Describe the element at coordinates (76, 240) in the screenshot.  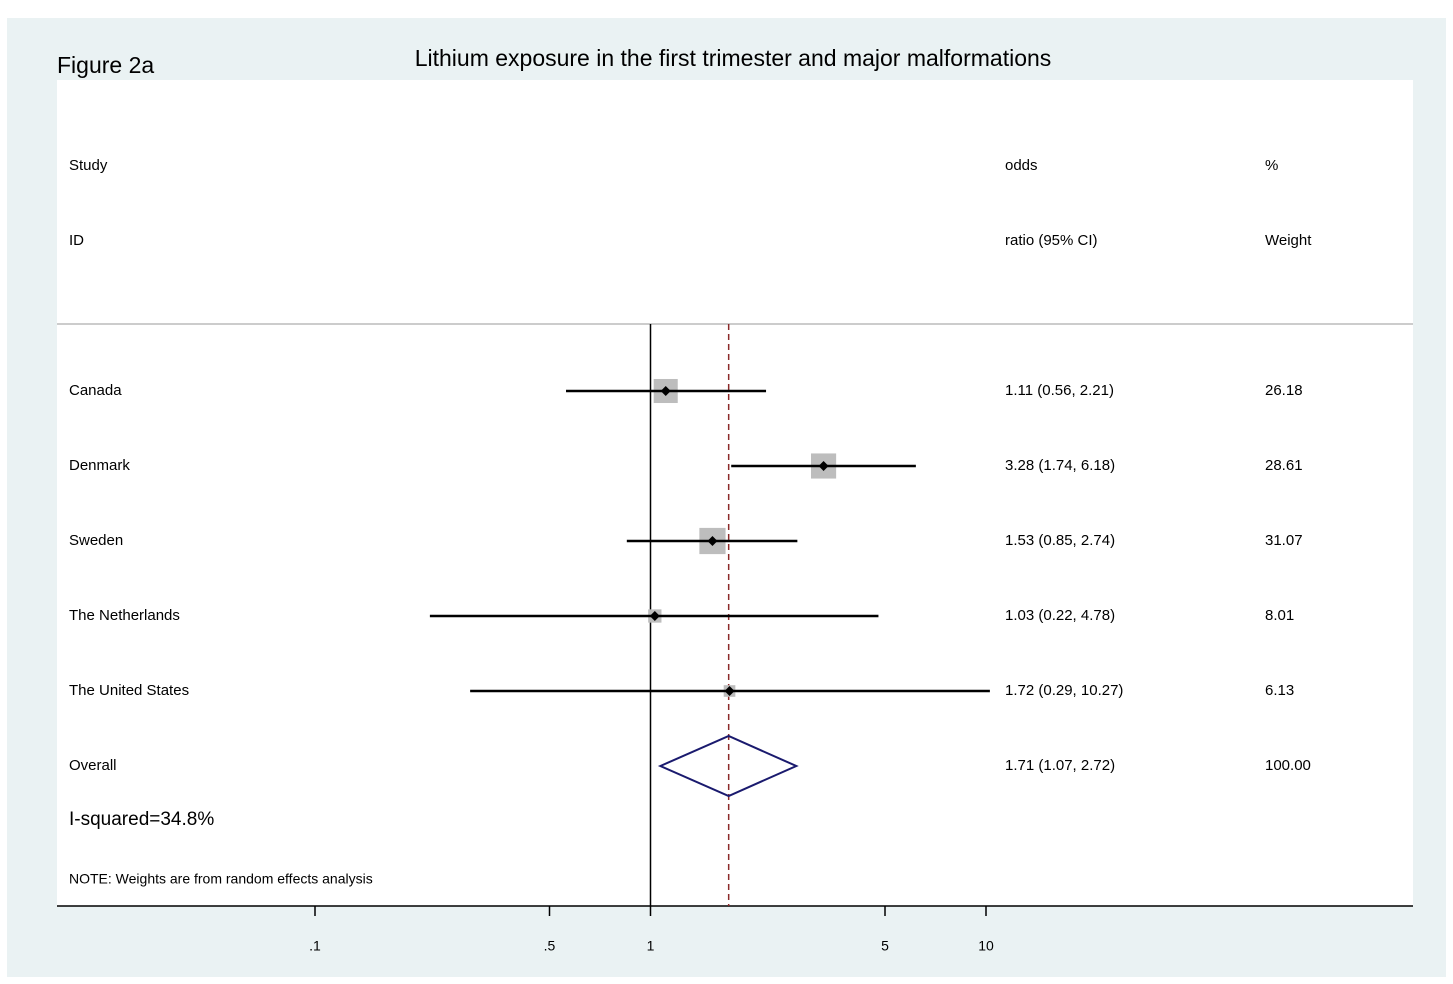
I see `column-header: ID` at that location.